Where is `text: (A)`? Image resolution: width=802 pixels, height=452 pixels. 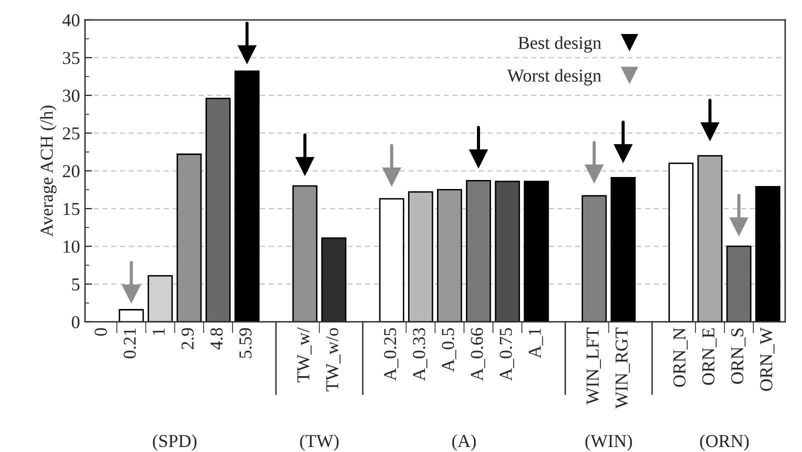
text: (A) is located at coordinates (464, 442).